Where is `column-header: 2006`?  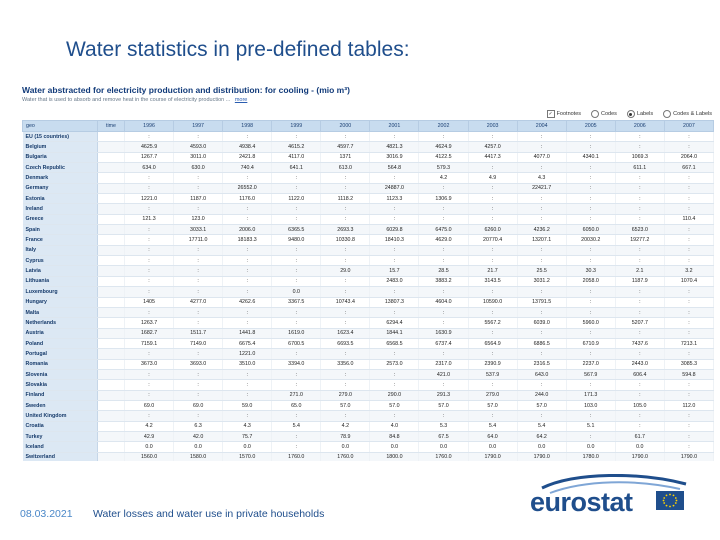
column-header: 2006 is located at coordinates (639, 126).